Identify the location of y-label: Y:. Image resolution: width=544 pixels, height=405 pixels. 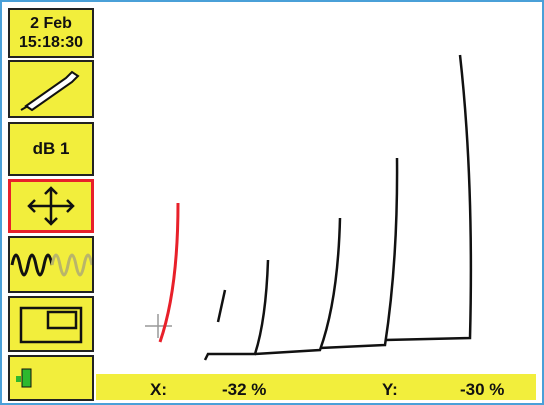
(390, 389).